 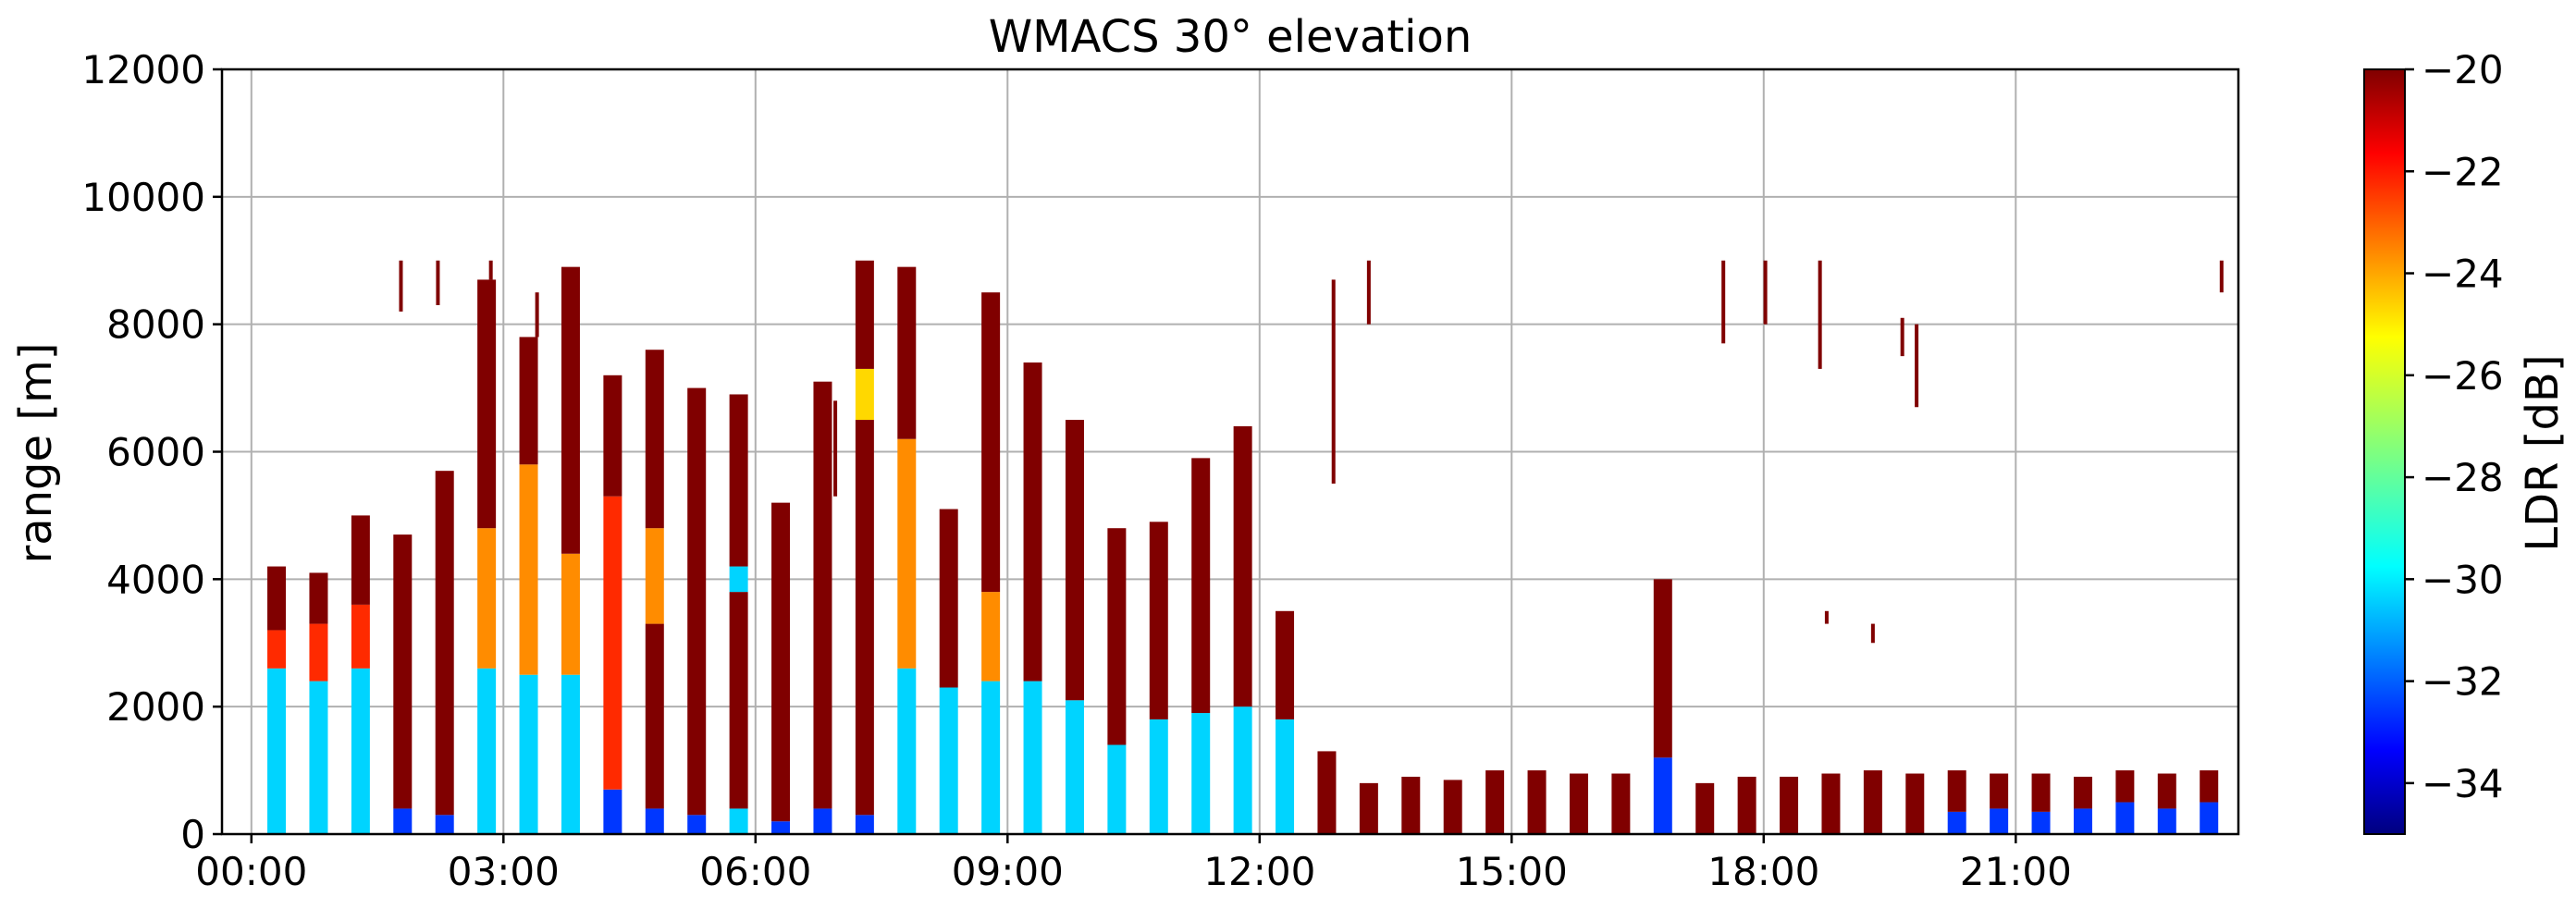 What do you see at coordinates (1231, 37) in the screenshot?
I see `chart-title: WMACS 30° elevation` at bounding box center [1231, 37].